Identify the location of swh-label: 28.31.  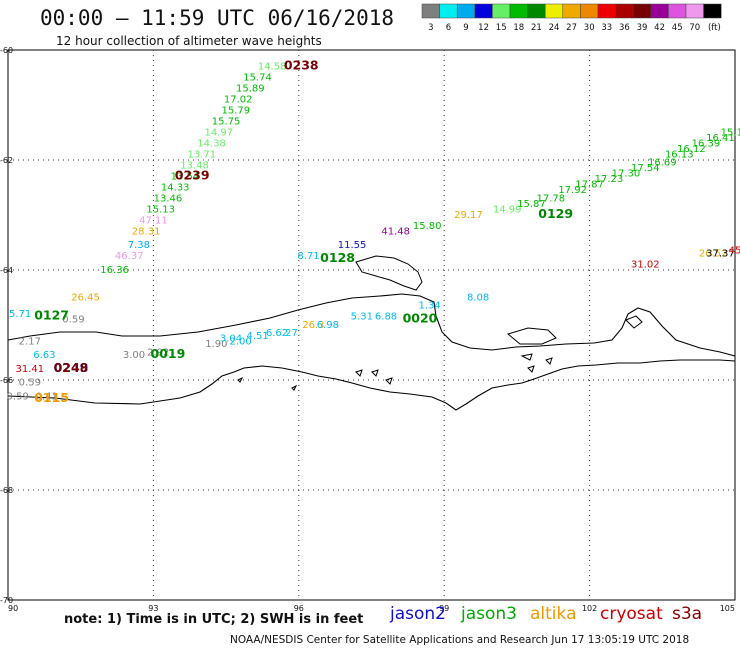
(146, 231).